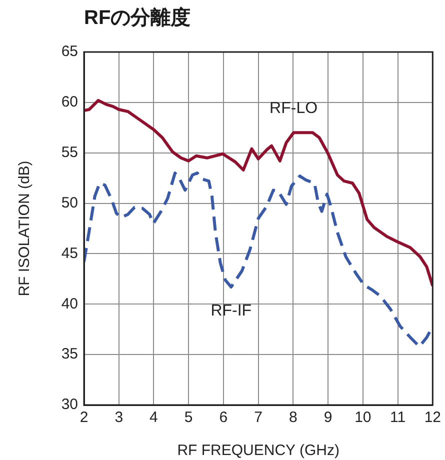 The height and width of the screenshot is (460, 445). I want to click on x-tick-label: 9, so click(328, 417).